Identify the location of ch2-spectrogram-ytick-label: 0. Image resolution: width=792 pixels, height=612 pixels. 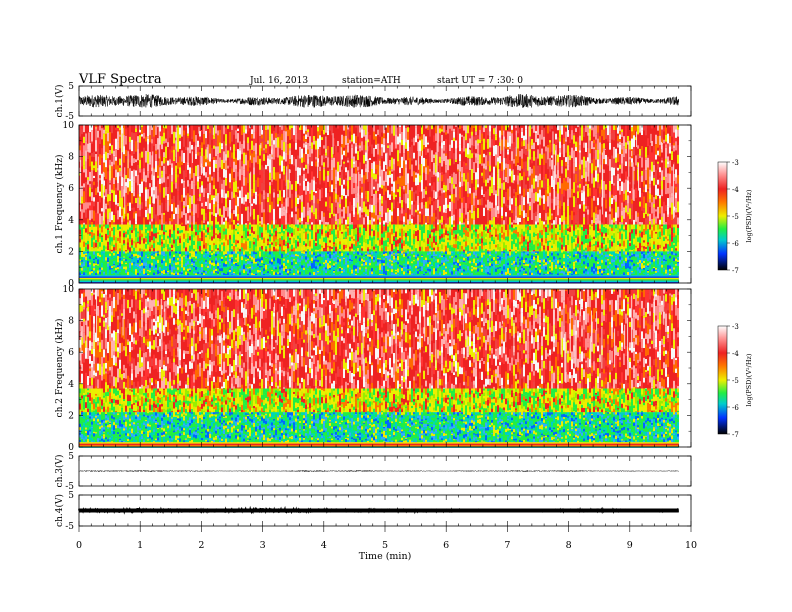
(71, 448).